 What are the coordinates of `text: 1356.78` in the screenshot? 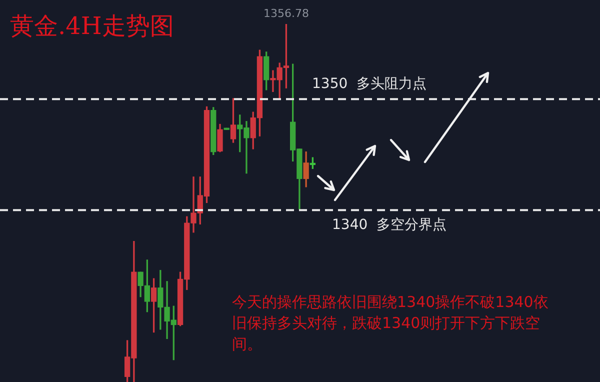 It's located at (286, 13).